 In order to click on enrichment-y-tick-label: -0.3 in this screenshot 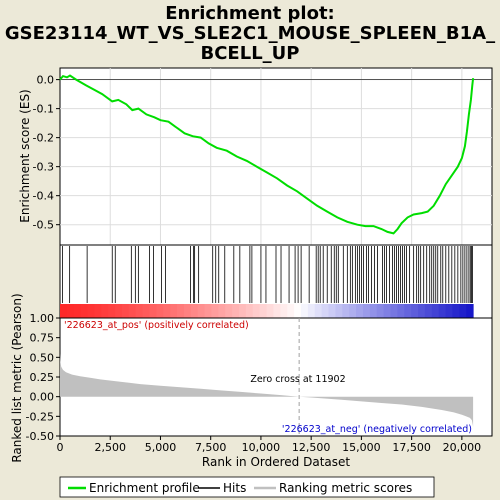, I will do `click(43, 167)`.